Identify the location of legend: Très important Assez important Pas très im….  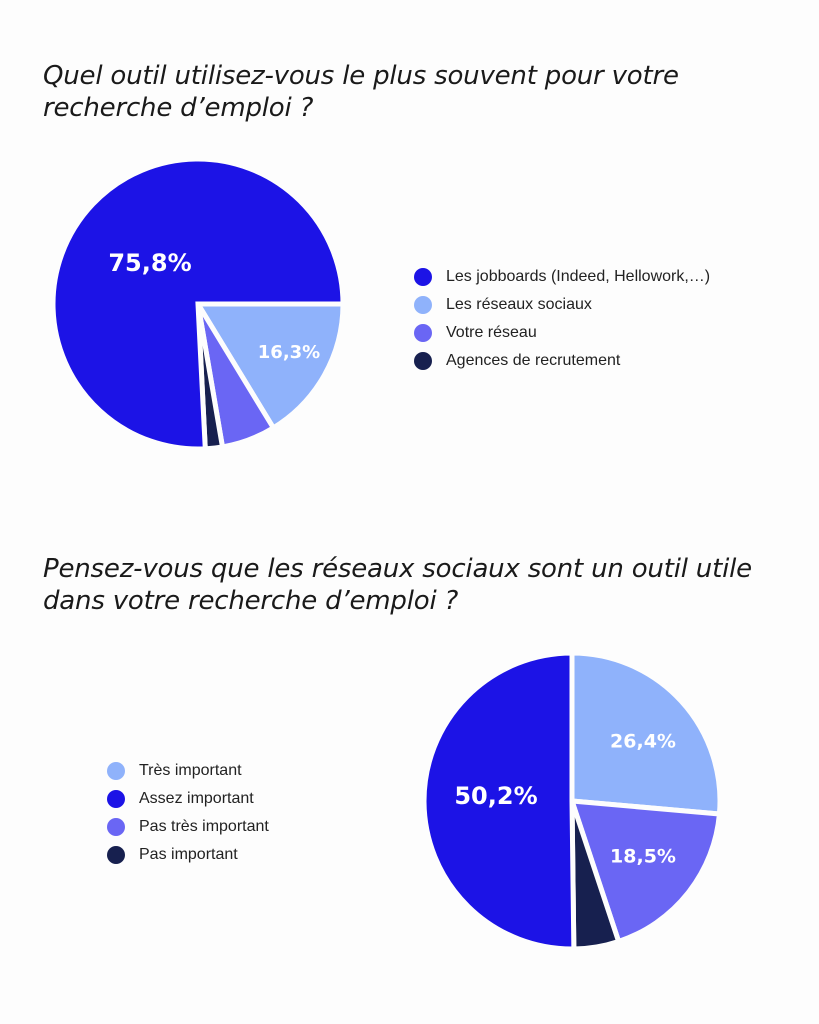
(188, 813).